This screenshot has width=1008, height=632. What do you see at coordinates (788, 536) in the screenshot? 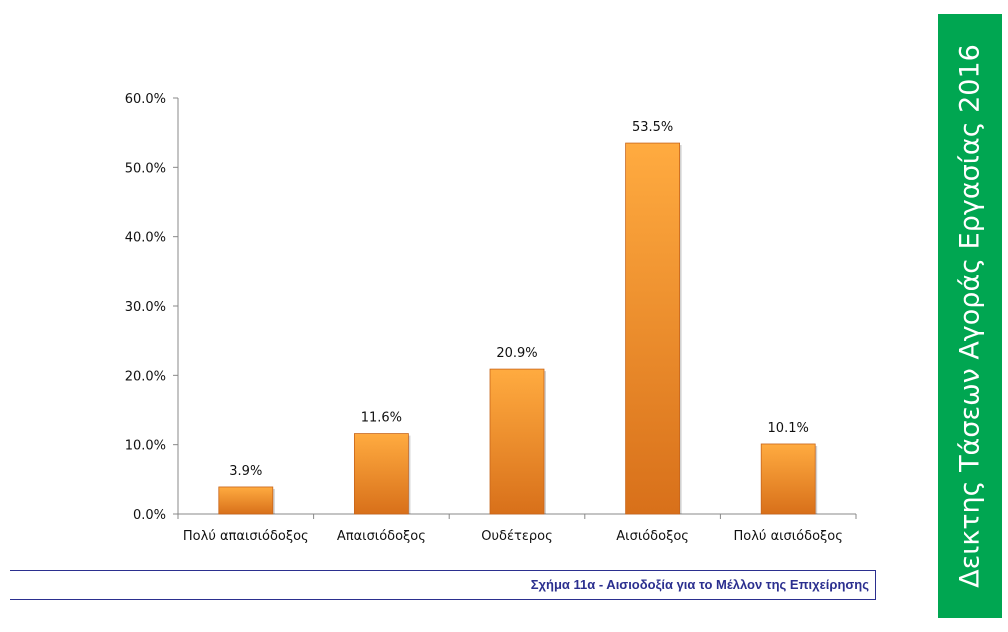
I see `x-tick-label: Πολύ αισιόδοξος` at bounding box center [788, 536].